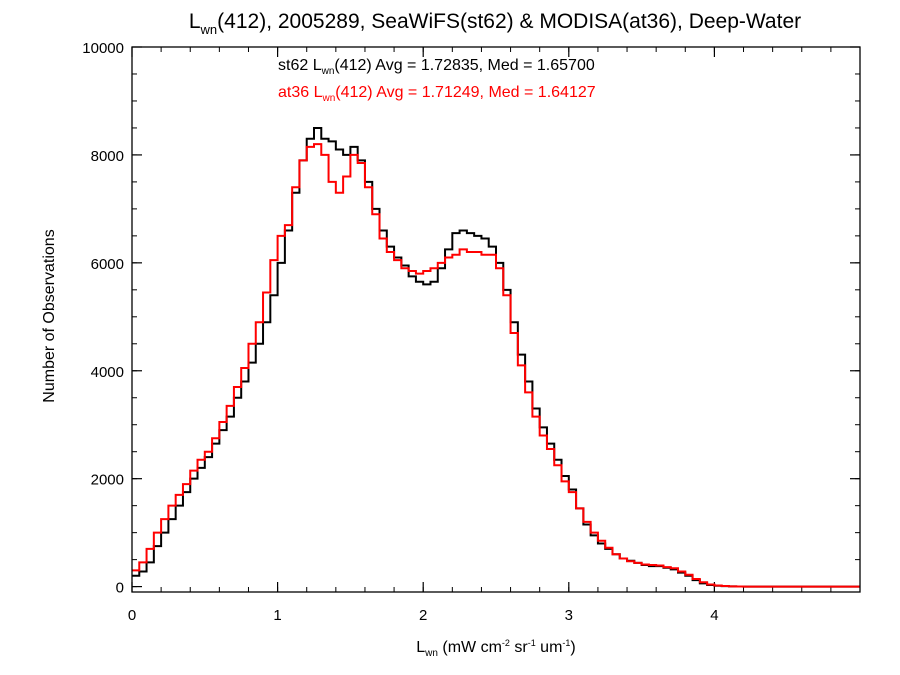  What do you see at coordinates (300, 92) in the screenshot?
I see `legend-at36-prefix: at36 L` at bounding box center [300, 92].